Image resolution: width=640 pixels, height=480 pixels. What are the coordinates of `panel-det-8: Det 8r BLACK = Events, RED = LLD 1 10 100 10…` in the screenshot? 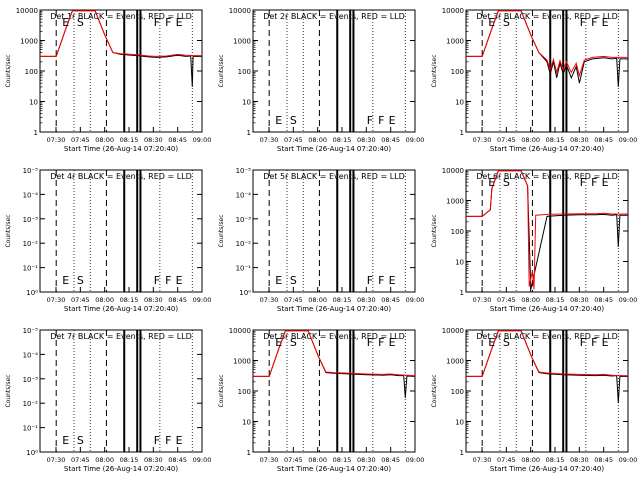 It's located at (321, 400).